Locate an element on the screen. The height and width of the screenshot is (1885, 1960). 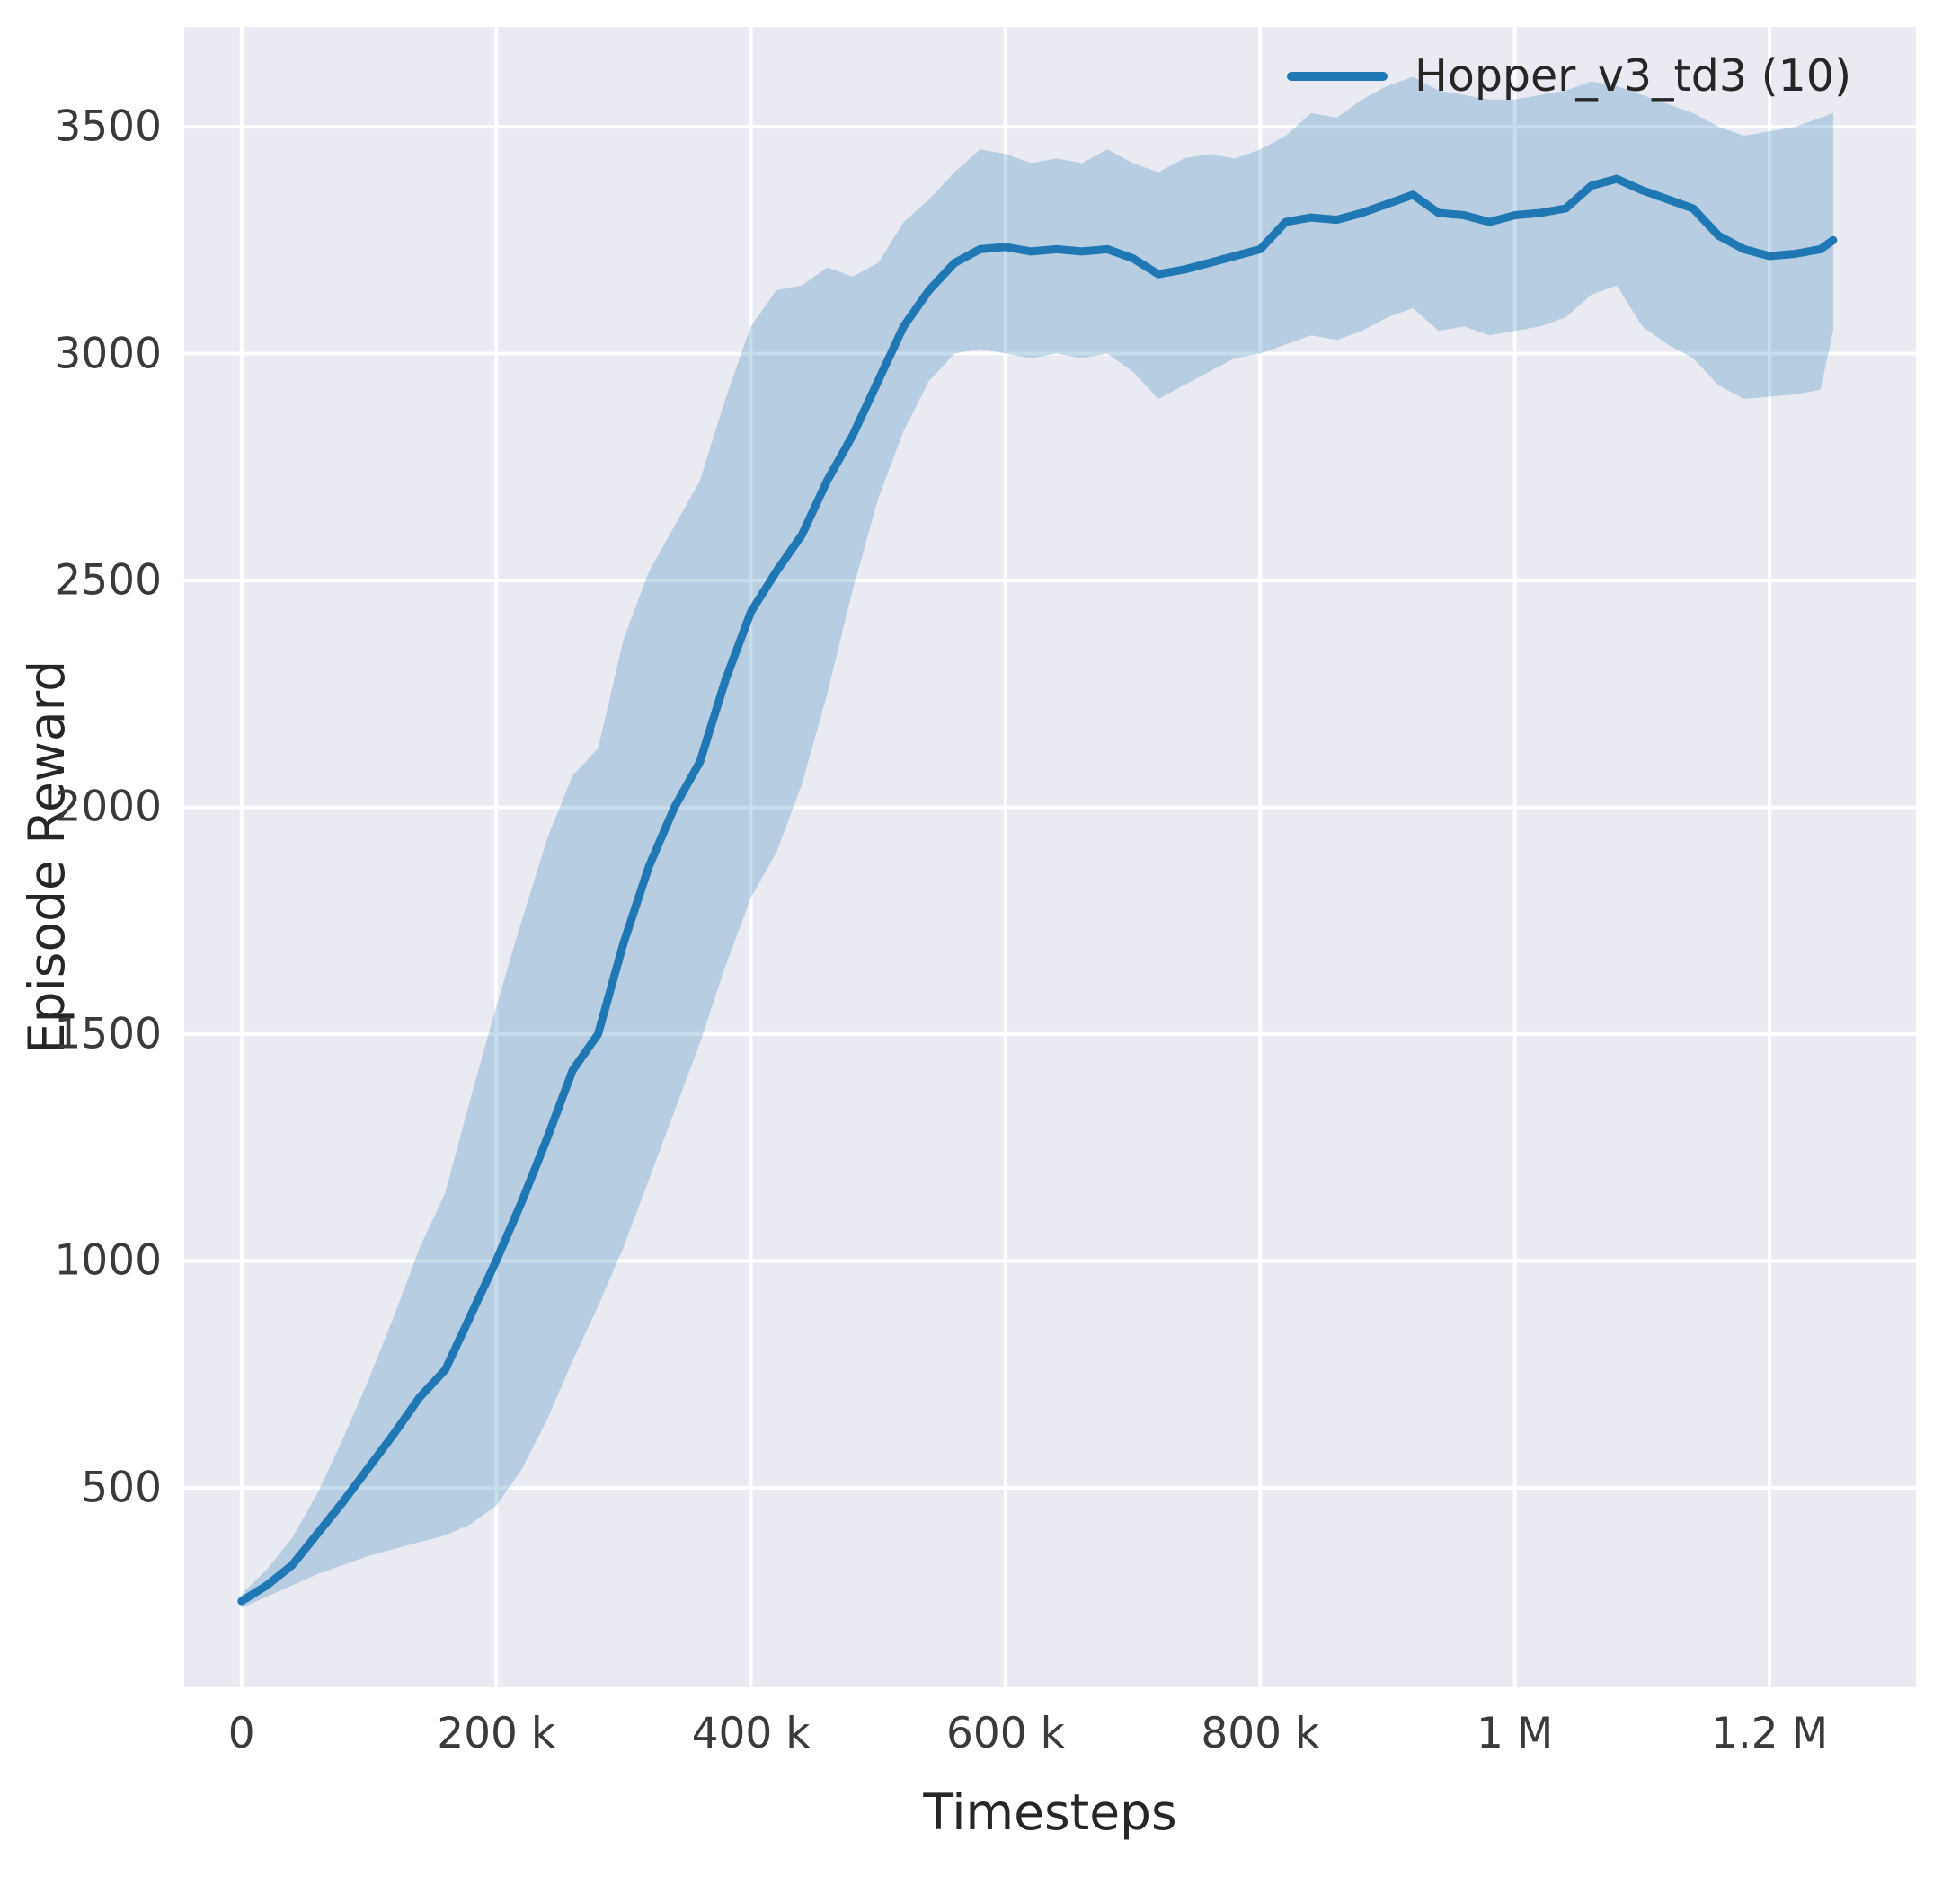
legend: Hopper_v3_td3 (10) is located at coordinates (1569, 76).